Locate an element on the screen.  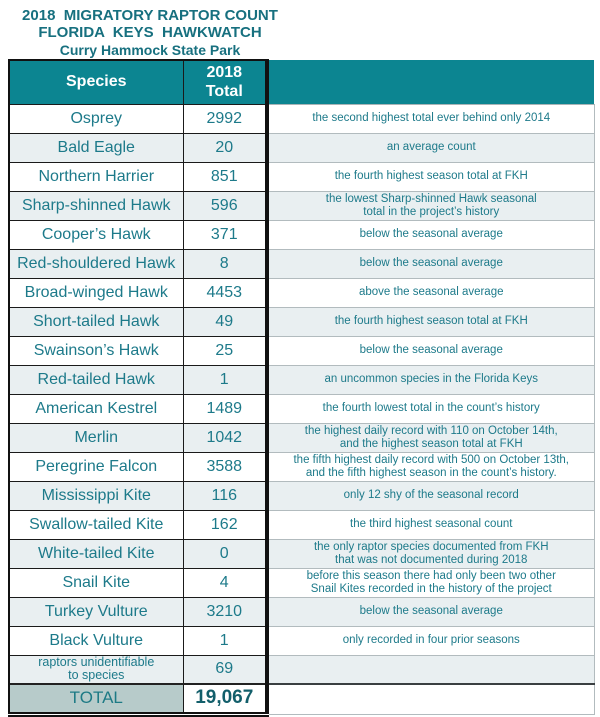
species-cell: Peregrine Falcon is located at coordinates (96, 466).